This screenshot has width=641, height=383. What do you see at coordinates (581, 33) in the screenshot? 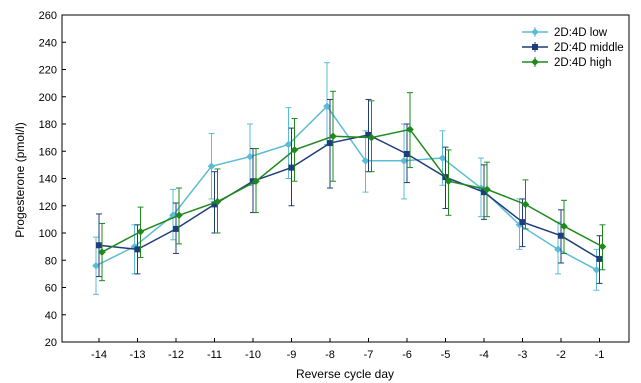
I see `legend-label: 2D:4D low` at bounding box center [581, 33].